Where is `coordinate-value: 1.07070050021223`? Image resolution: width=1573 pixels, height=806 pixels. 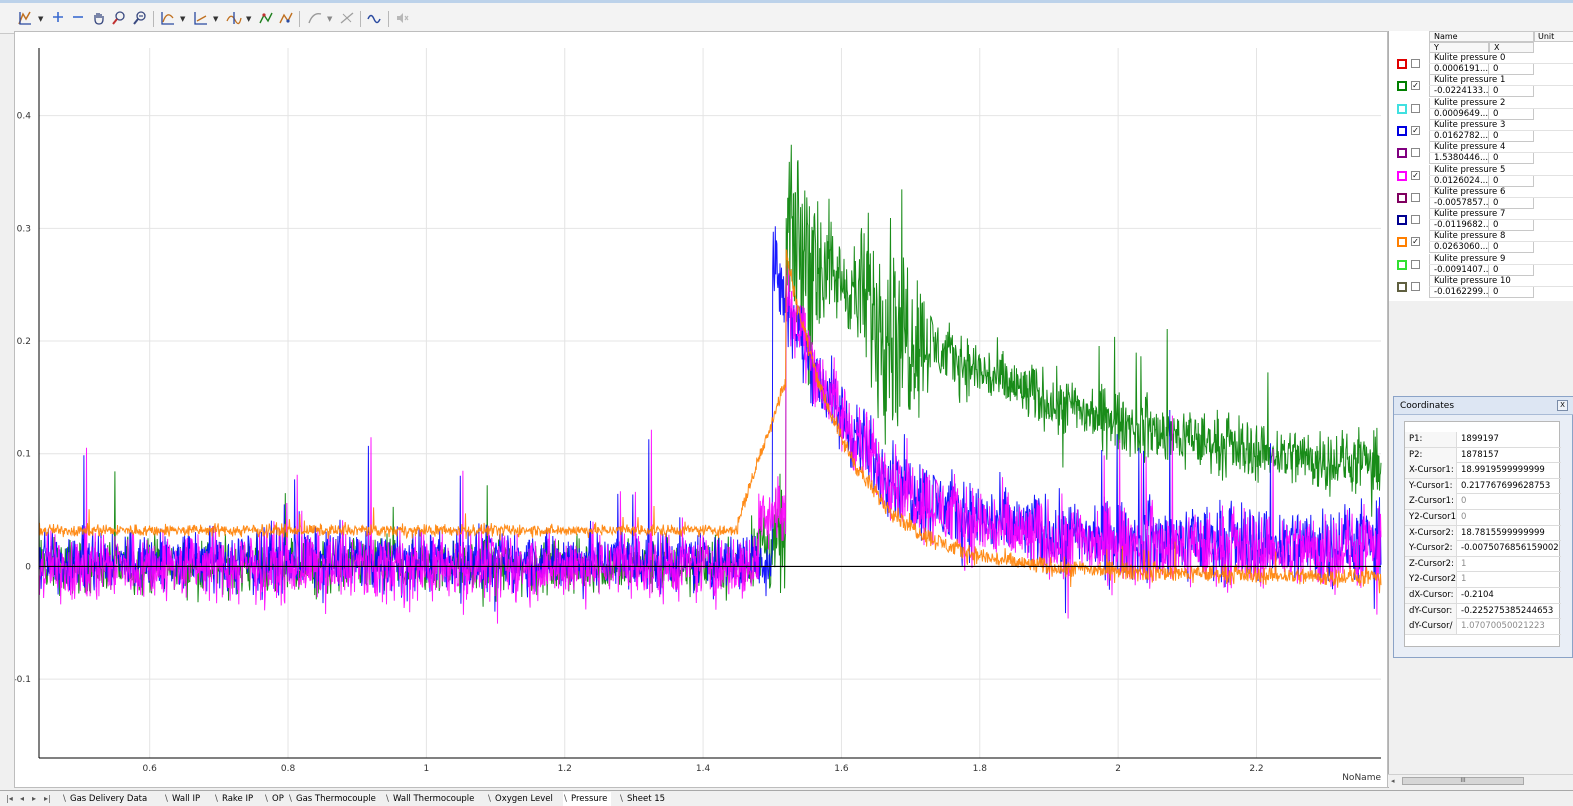 coordinate-value: 1.07070050021223 is located at coordinates (1503, 626).